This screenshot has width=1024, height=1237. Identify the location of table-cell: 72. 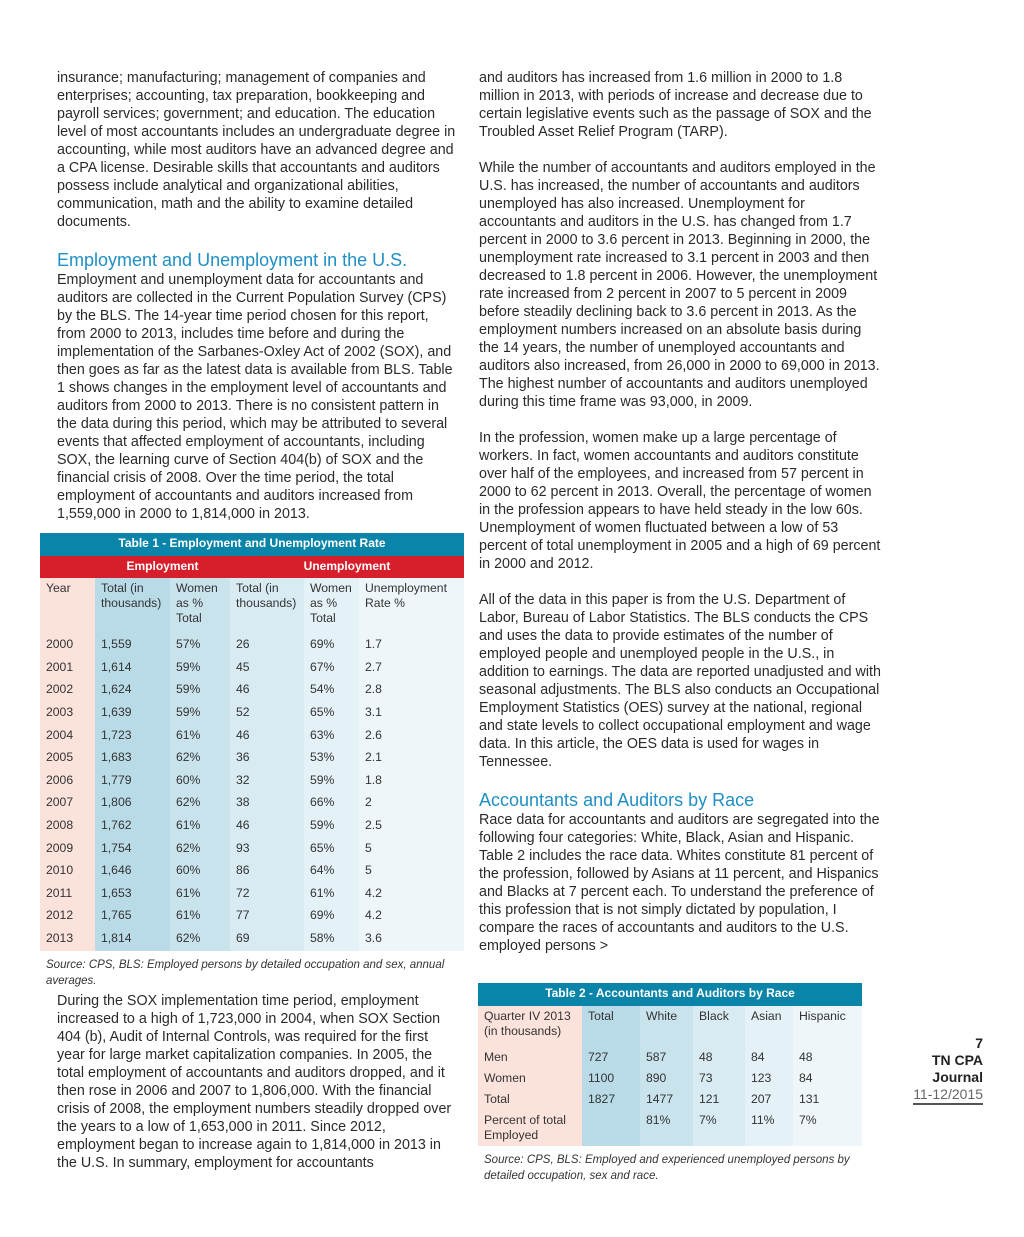
(267, 894).